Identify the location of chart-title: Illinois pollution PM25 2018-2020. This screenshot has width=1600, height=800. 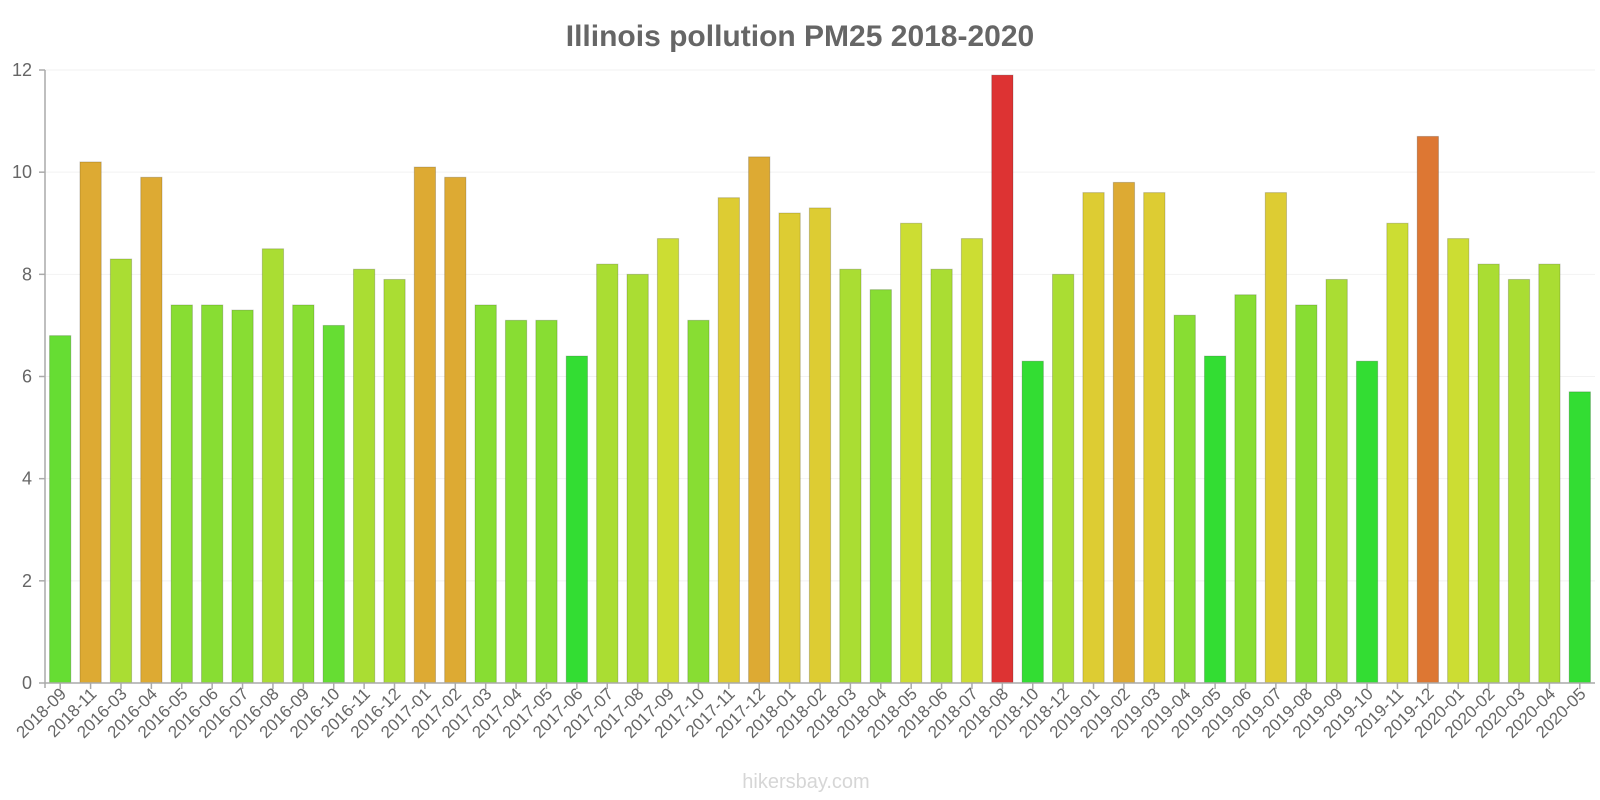
(800, 36).